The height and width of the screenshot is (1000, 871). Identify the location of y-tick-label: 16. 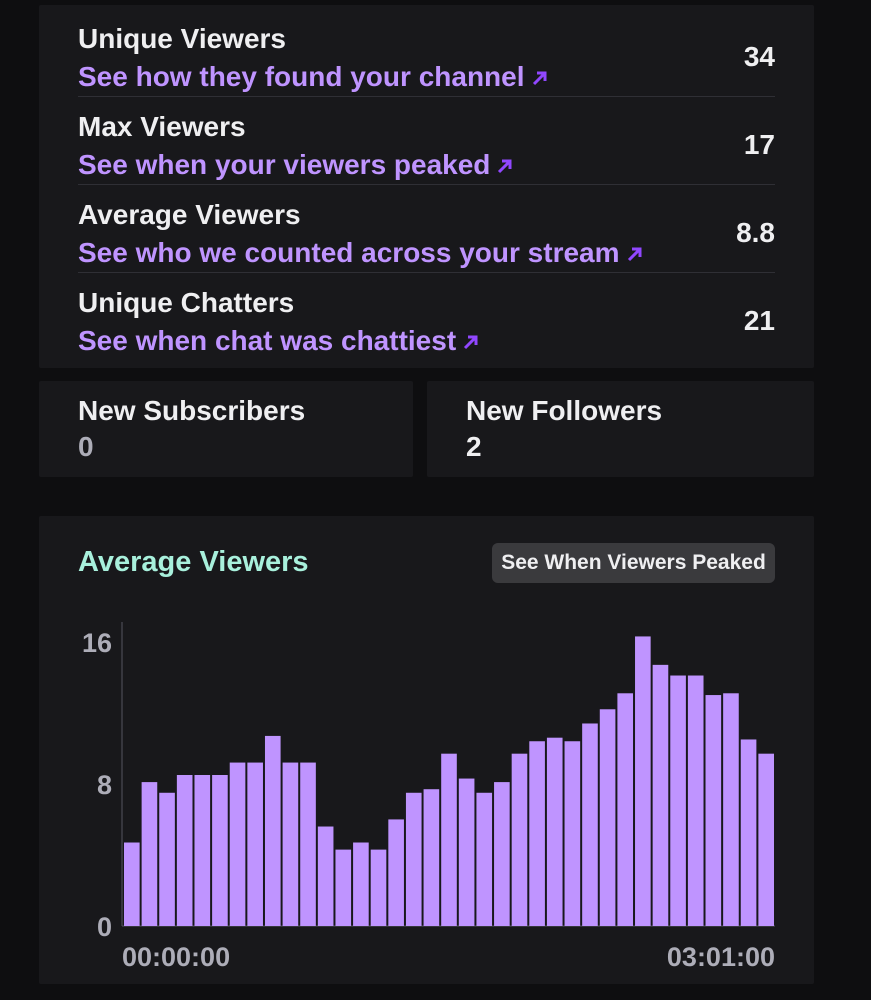
(97, 643).